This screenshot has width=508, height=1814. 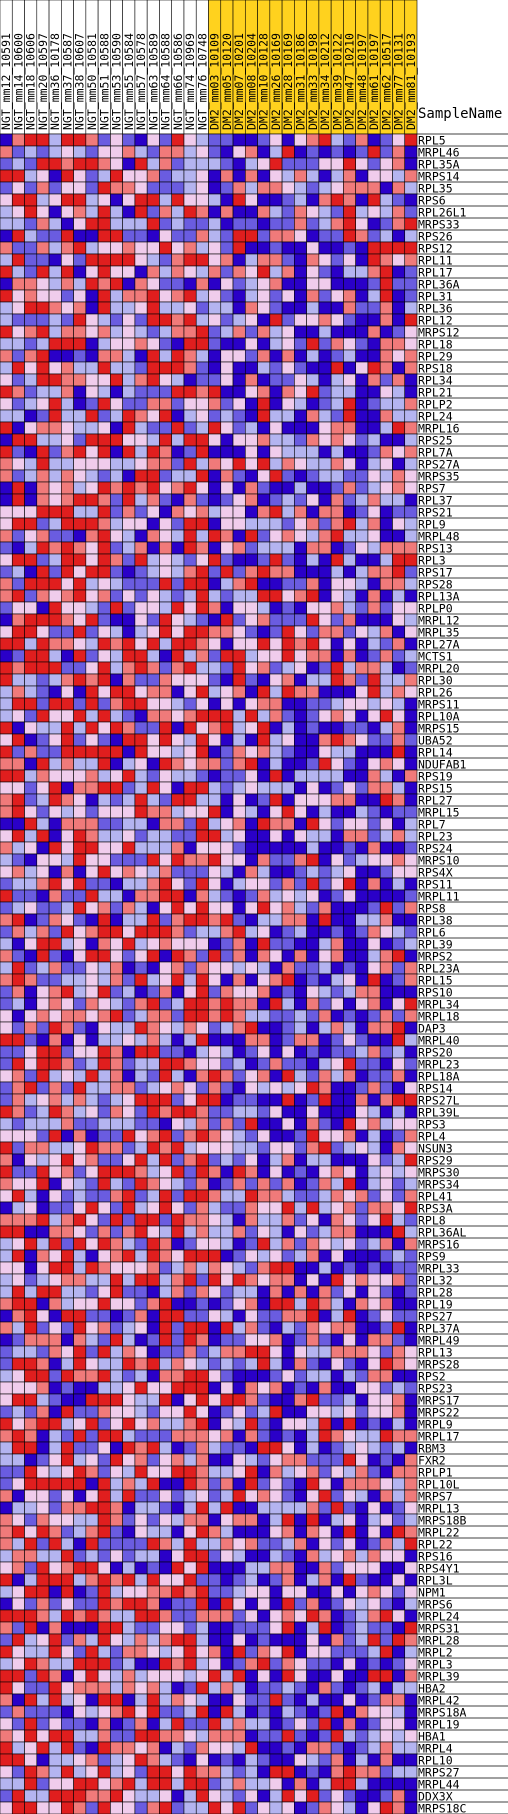 What do you see at coordinates (325, 81) in the screenshot?
I see `column-label: DM2_mm34_10212` at bounding box center [325, 81].